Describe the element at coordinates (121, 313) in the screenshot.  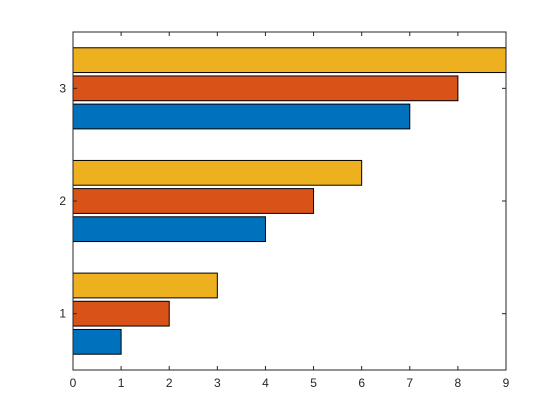
I see `bar-cat1-series2` at that location.